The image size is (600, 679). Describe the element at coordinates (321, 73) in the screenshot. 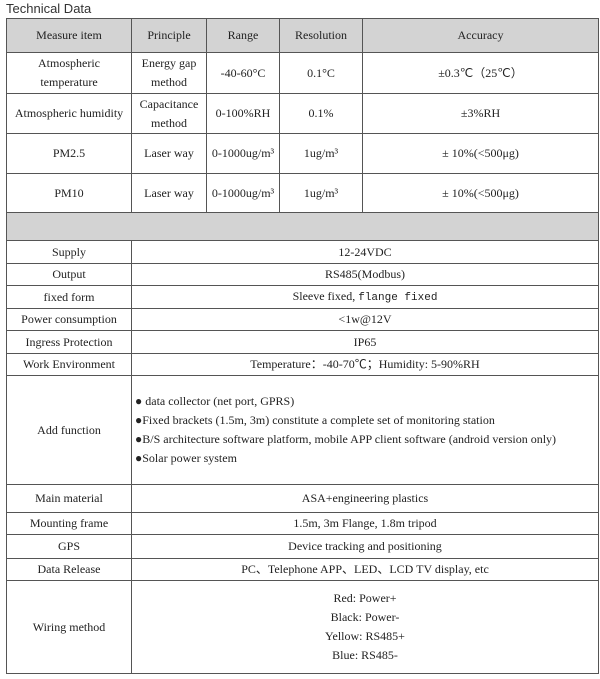

I see `cell-resolution: 0.1°C` at that location.